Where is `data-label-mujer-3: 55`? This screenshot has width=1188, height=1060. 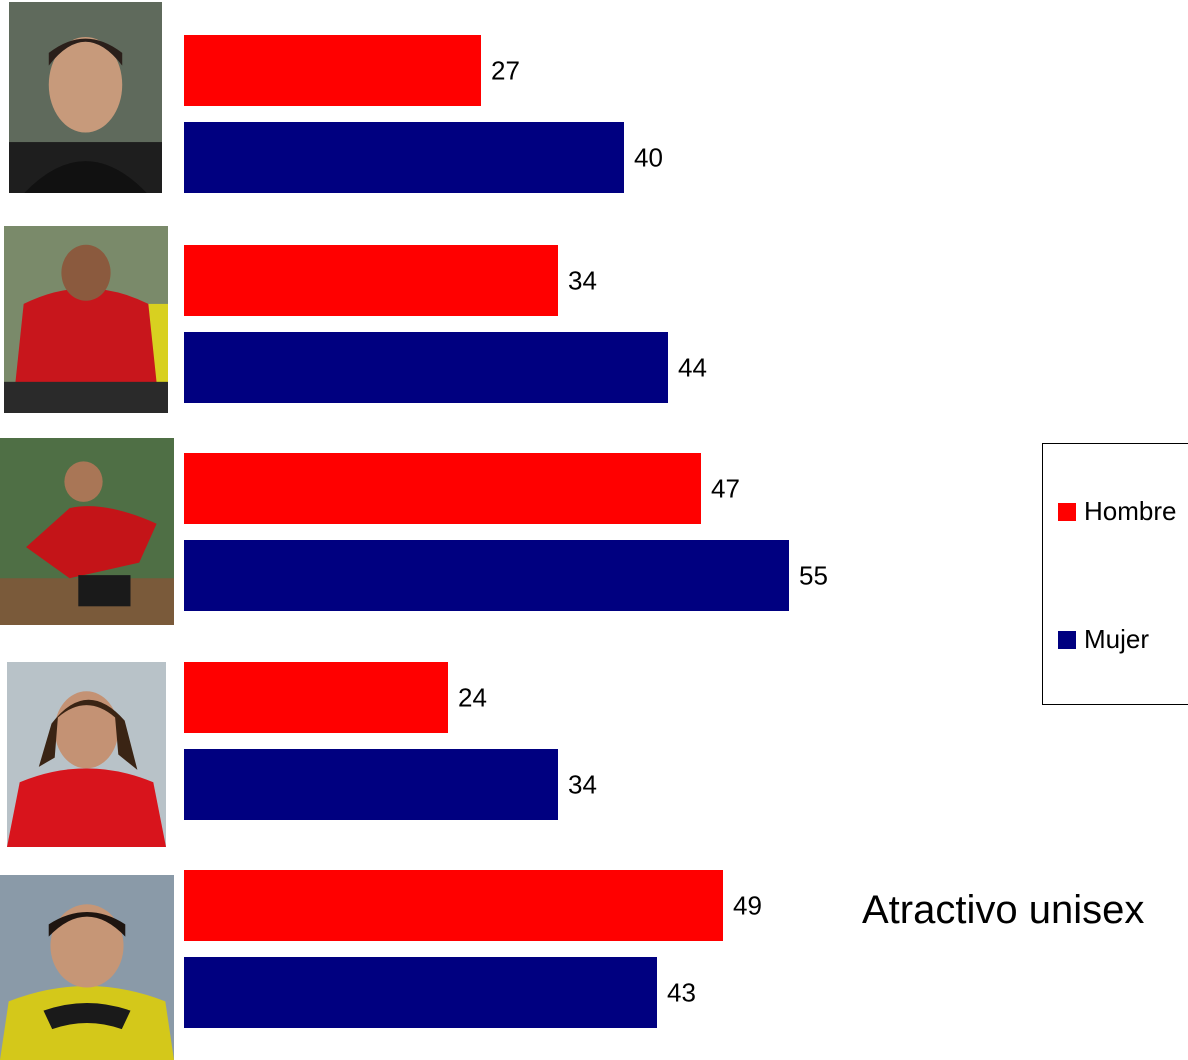 data-label-mujer-3: 55 is located at coordinates (813, 576).